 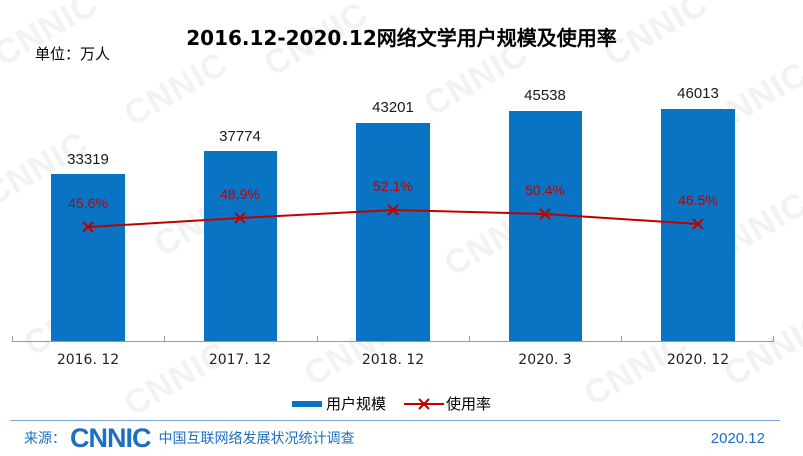 What do you see at coordinates (356, 404) in the screenshot?
I see `legend-bar-label: 用户规模` at bounding box center [356, 404].